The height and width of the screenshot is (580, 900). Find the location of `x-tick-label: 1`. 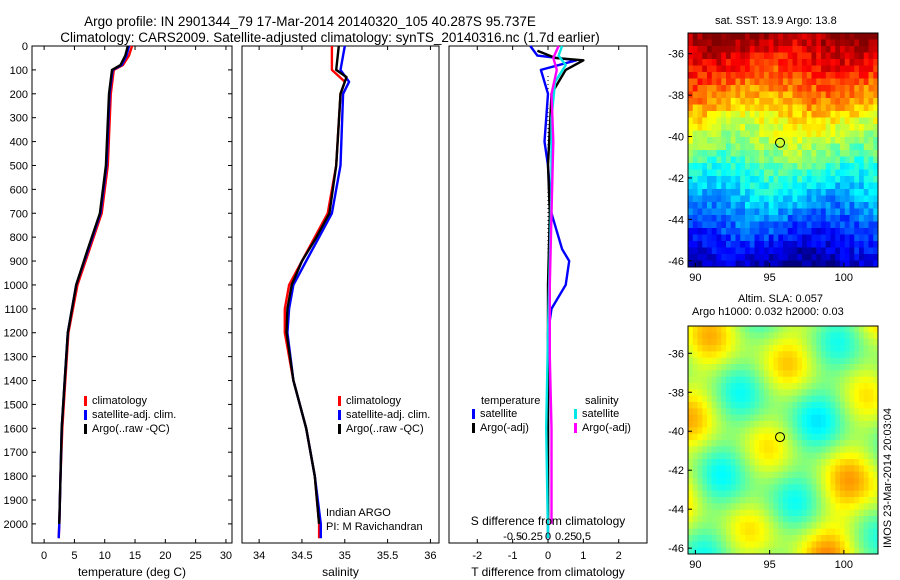

x-tick-label: 1 is located at coordinates (583, 556).